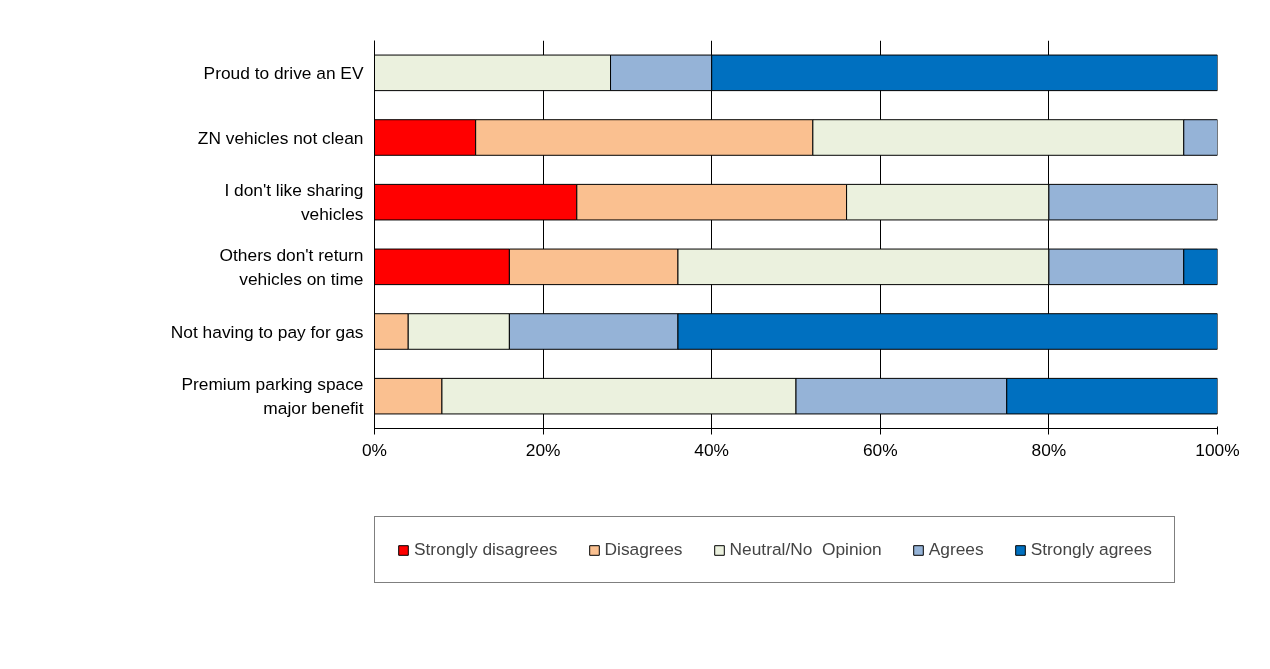 The height and width of the screenshot is (669, 1270). I want to click on y-tick-label: Others don't return vehicles on time, so click(291, 266).